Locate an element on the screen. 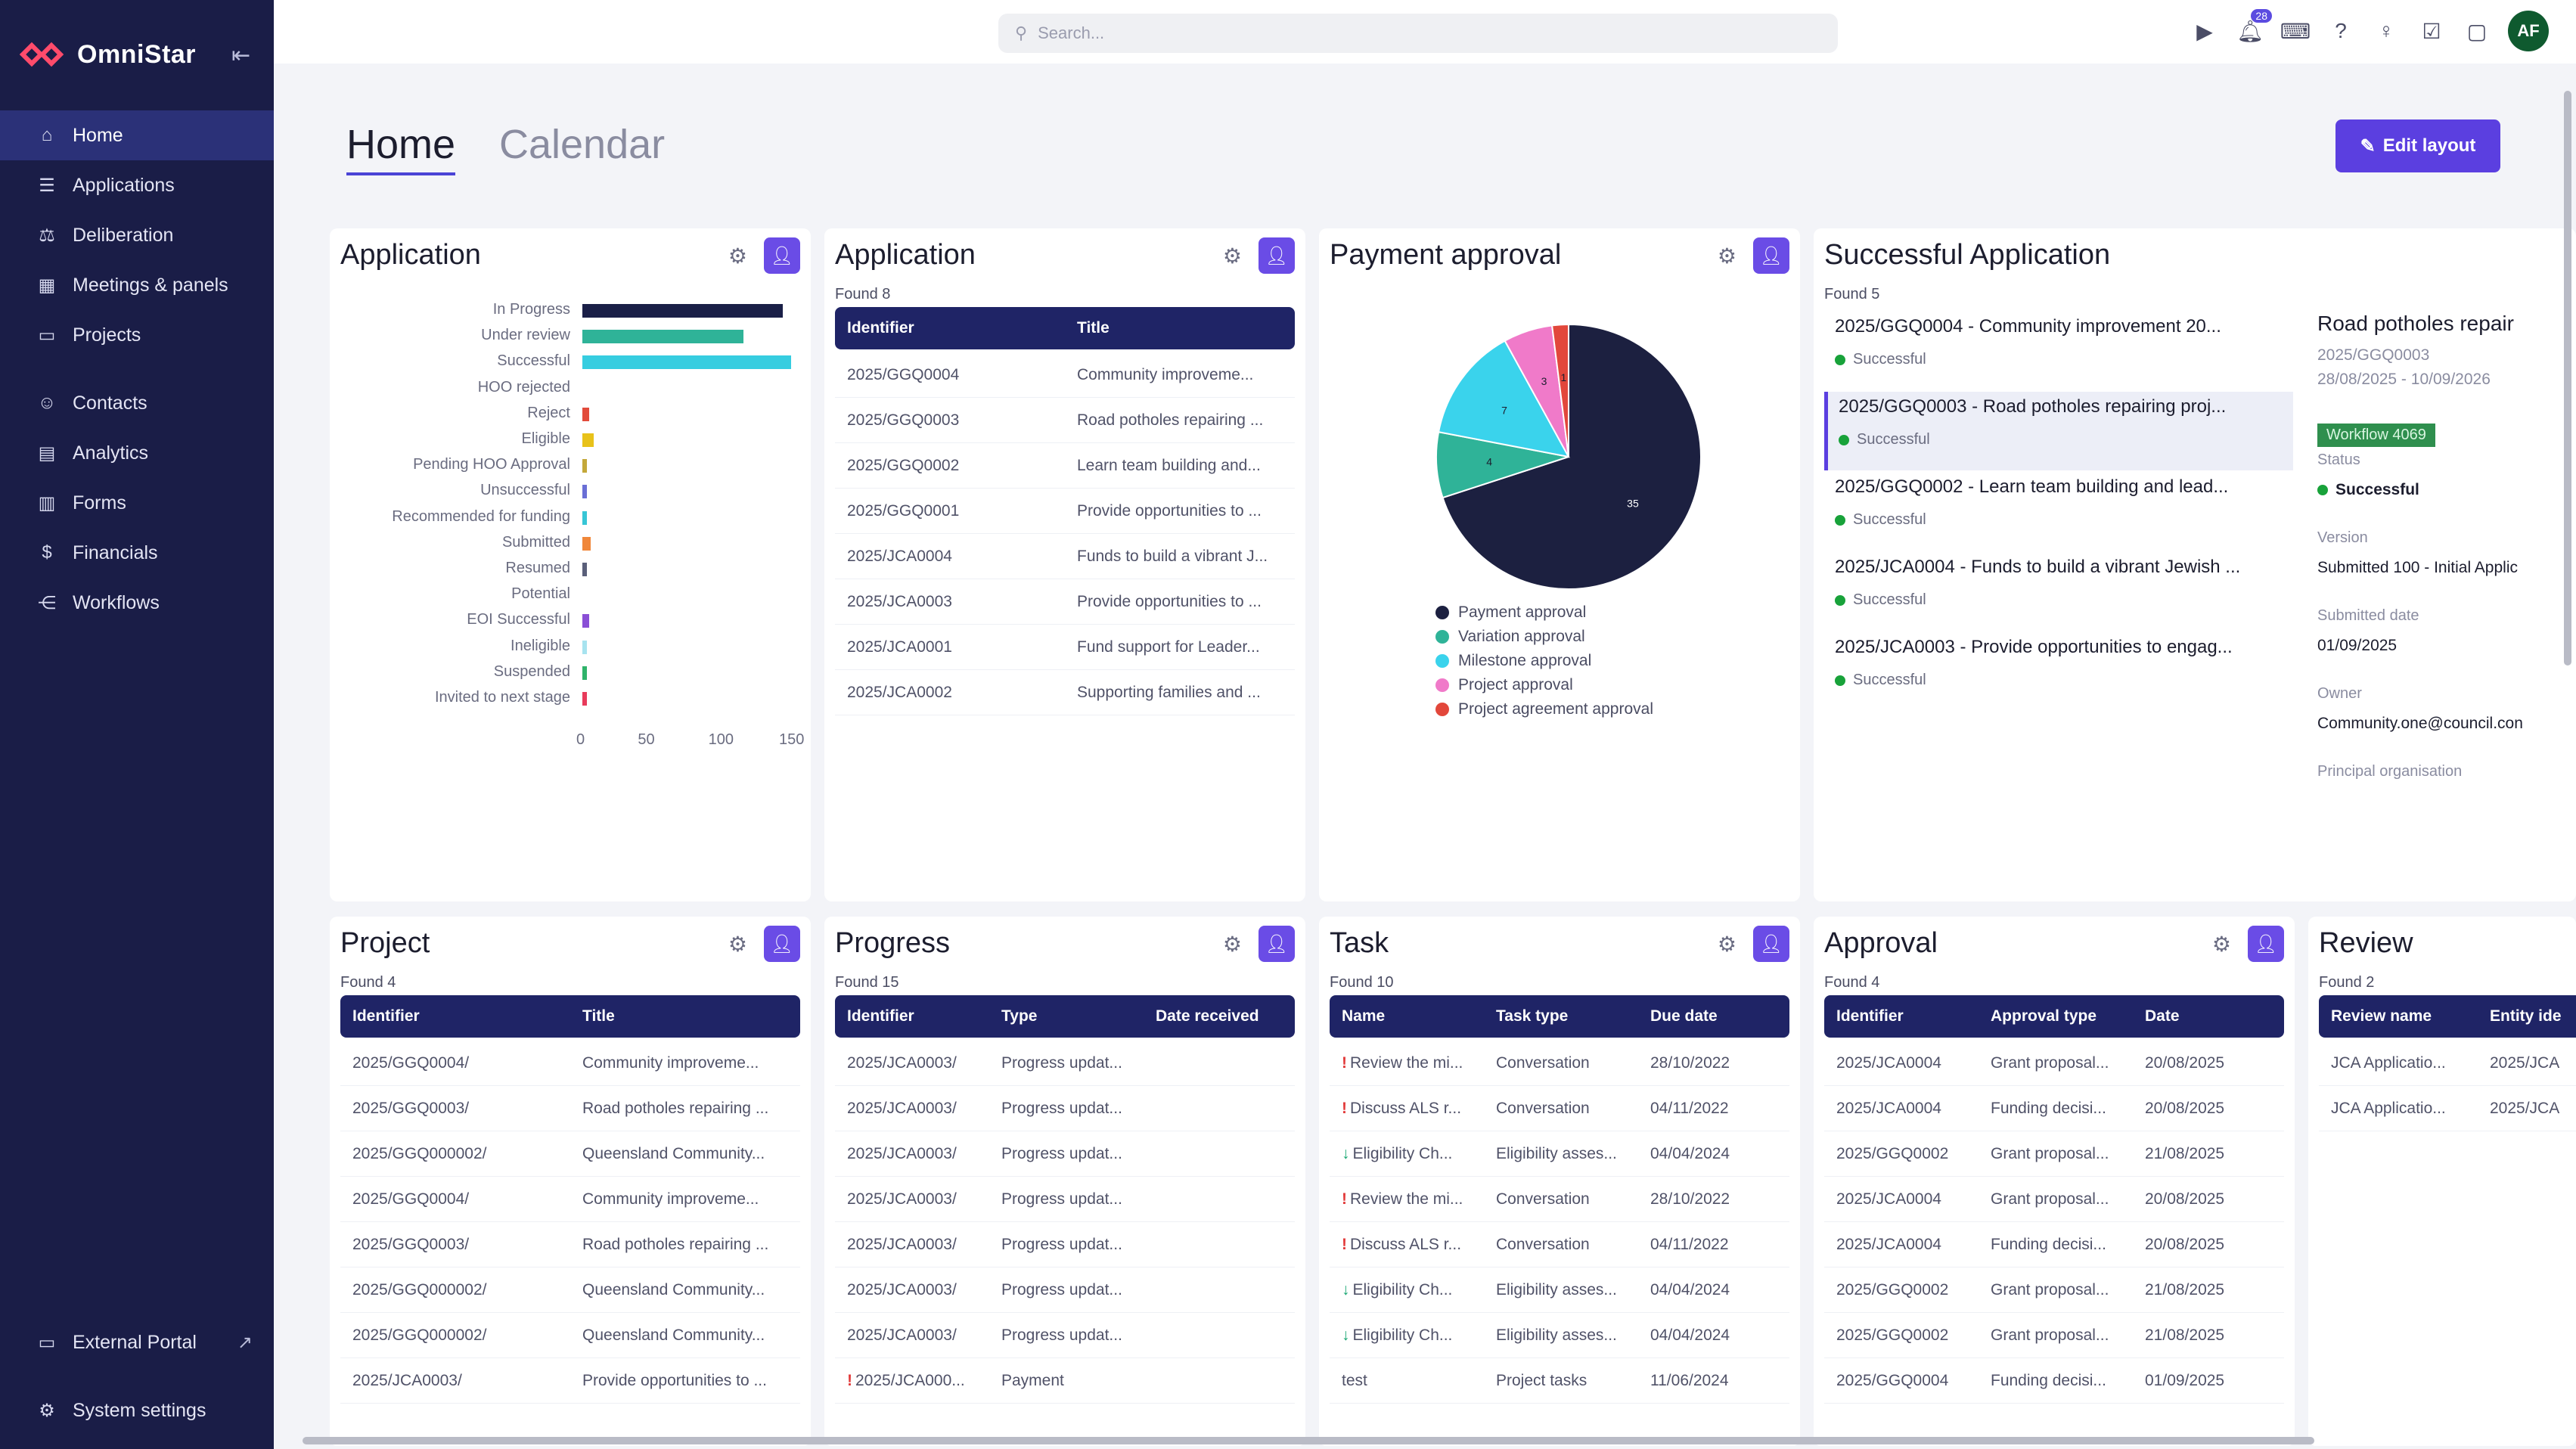  sidebar-item-system-settings: ⚙ System settings is located at coordinates (137, 1410).